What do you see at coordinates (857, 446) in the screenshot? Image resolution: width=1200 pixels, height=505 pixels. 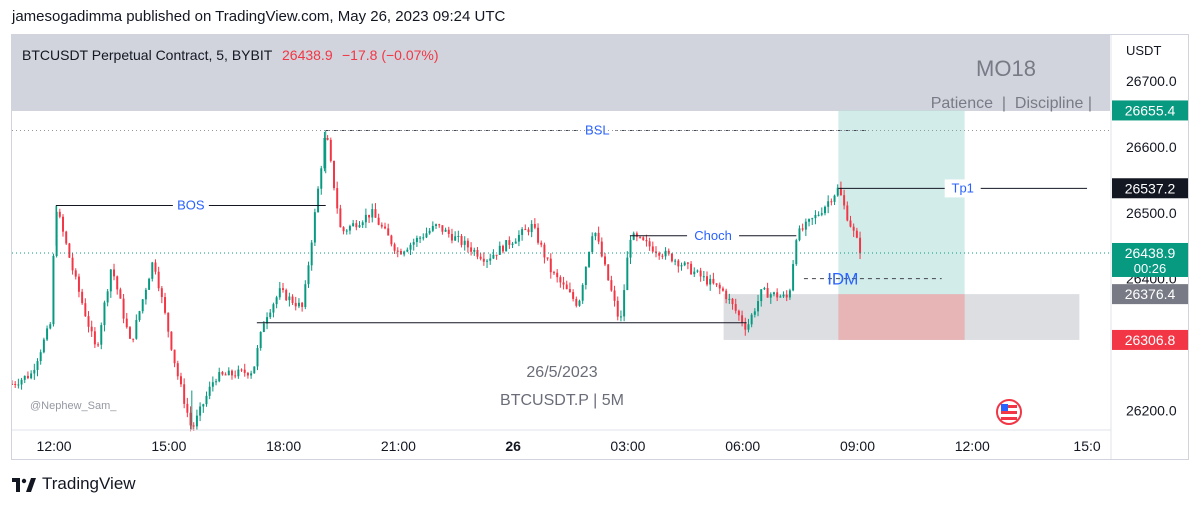 I see `time-tick-label: 09:00` at bounding box center [857, 446].